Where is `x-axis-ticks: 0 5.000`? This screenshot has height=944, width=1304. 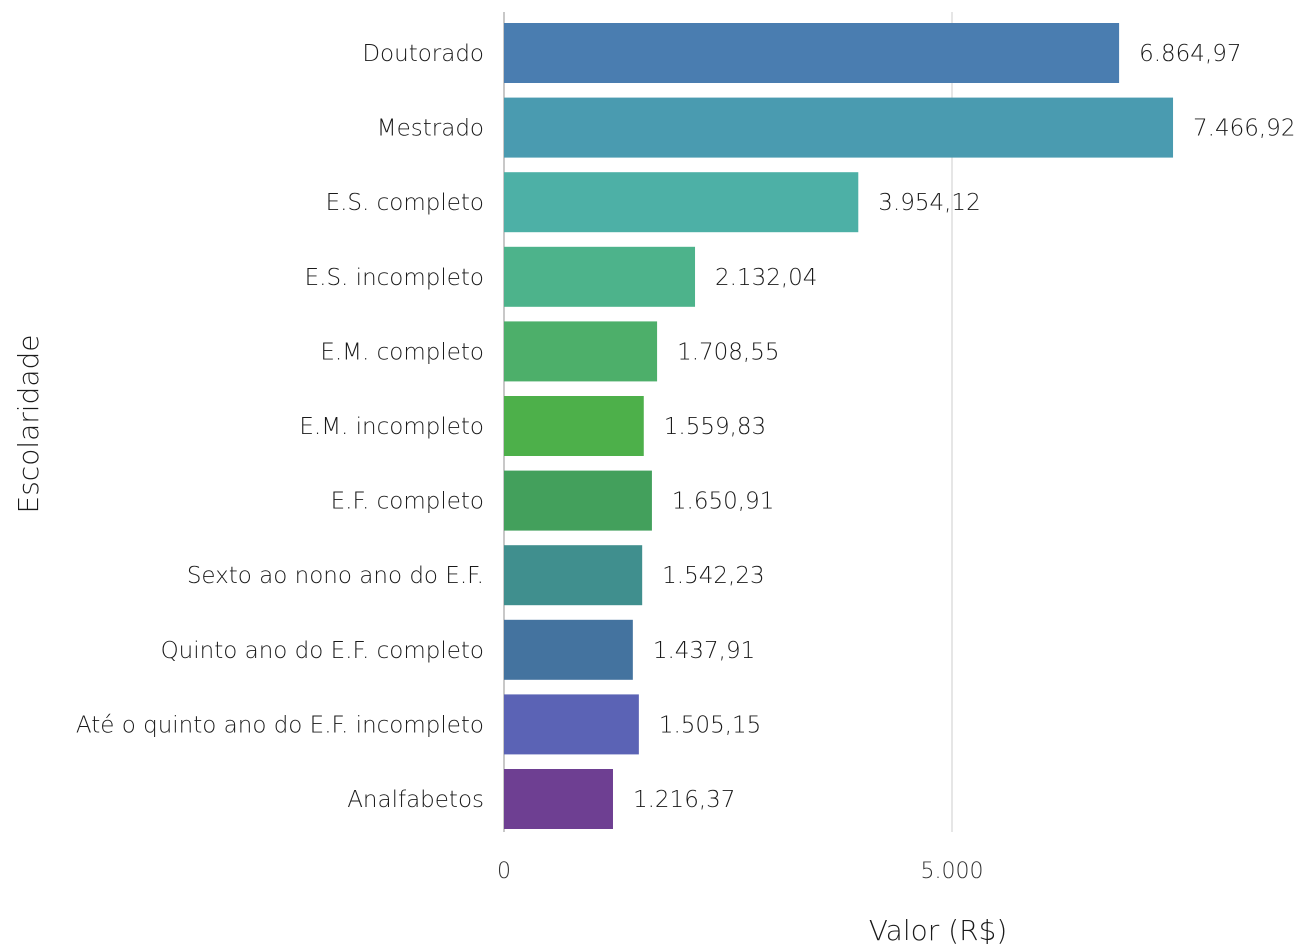
x-axis-ticks: 0 5.000 is located at coordinates (740, 871).